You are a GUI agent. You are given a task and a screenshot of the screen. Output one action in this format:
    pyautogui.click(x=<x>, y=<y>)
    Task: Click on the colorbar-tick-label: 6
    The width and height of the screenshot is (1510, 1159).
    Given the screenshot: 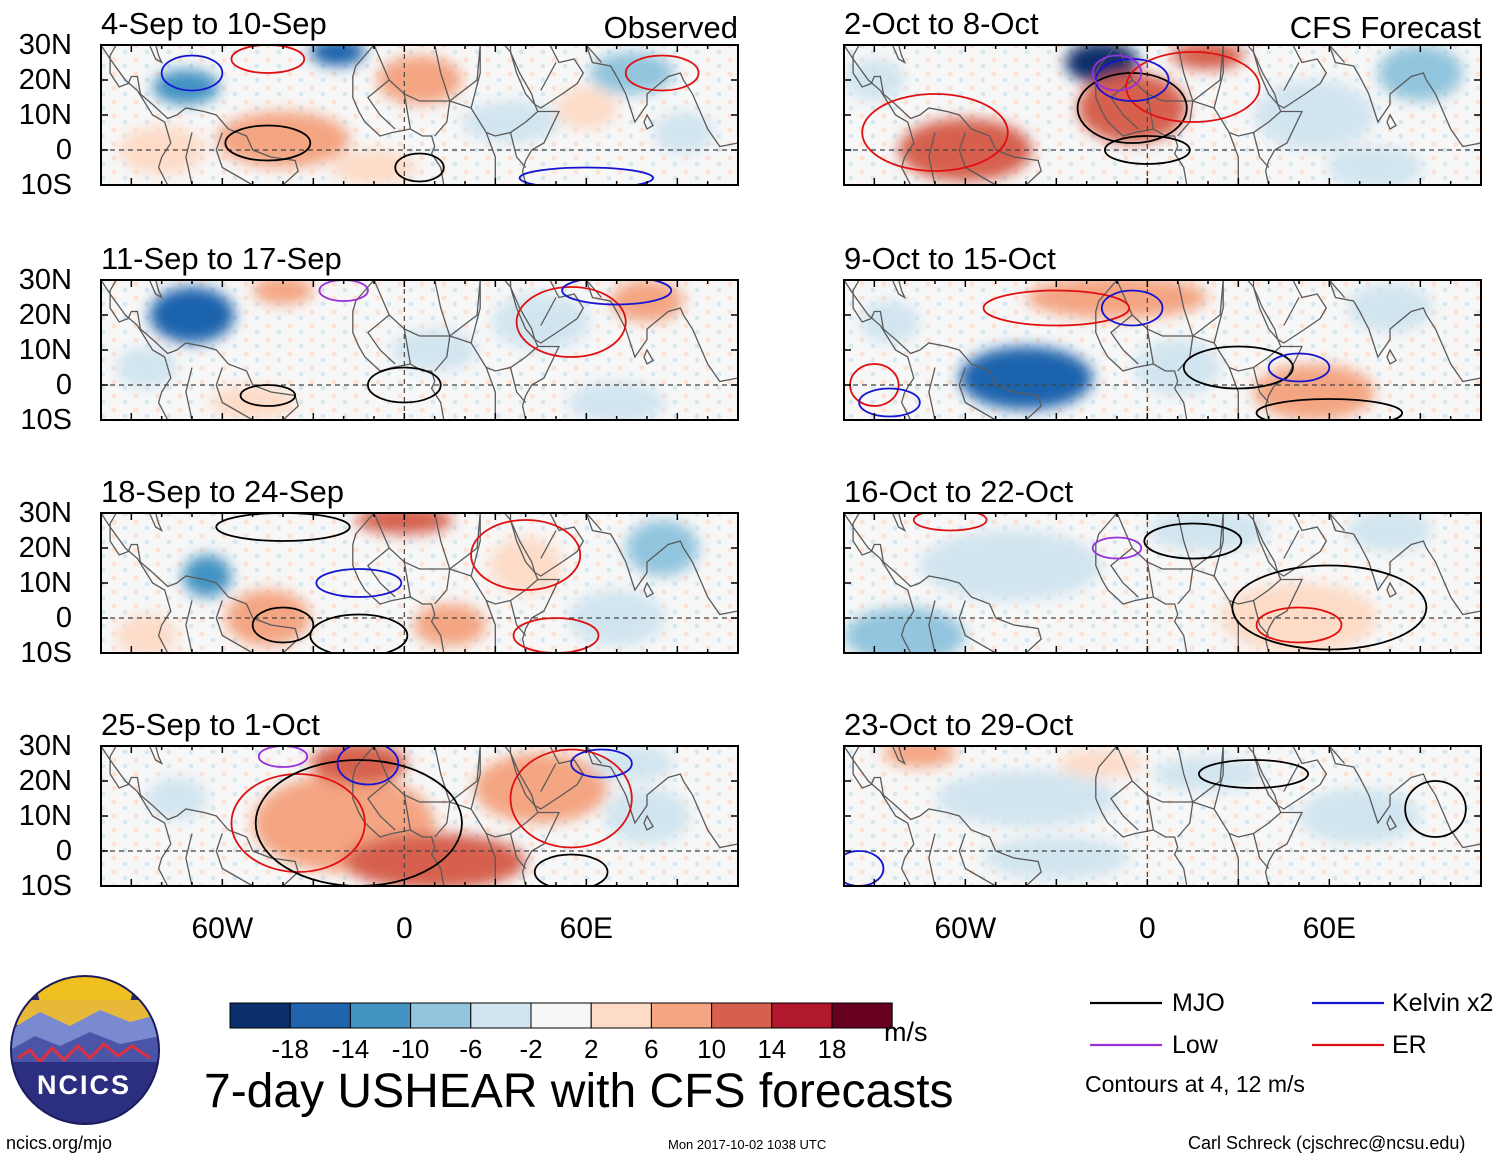 What is the action you would take?
    pyautogui.click(x=651, y=1049)
    